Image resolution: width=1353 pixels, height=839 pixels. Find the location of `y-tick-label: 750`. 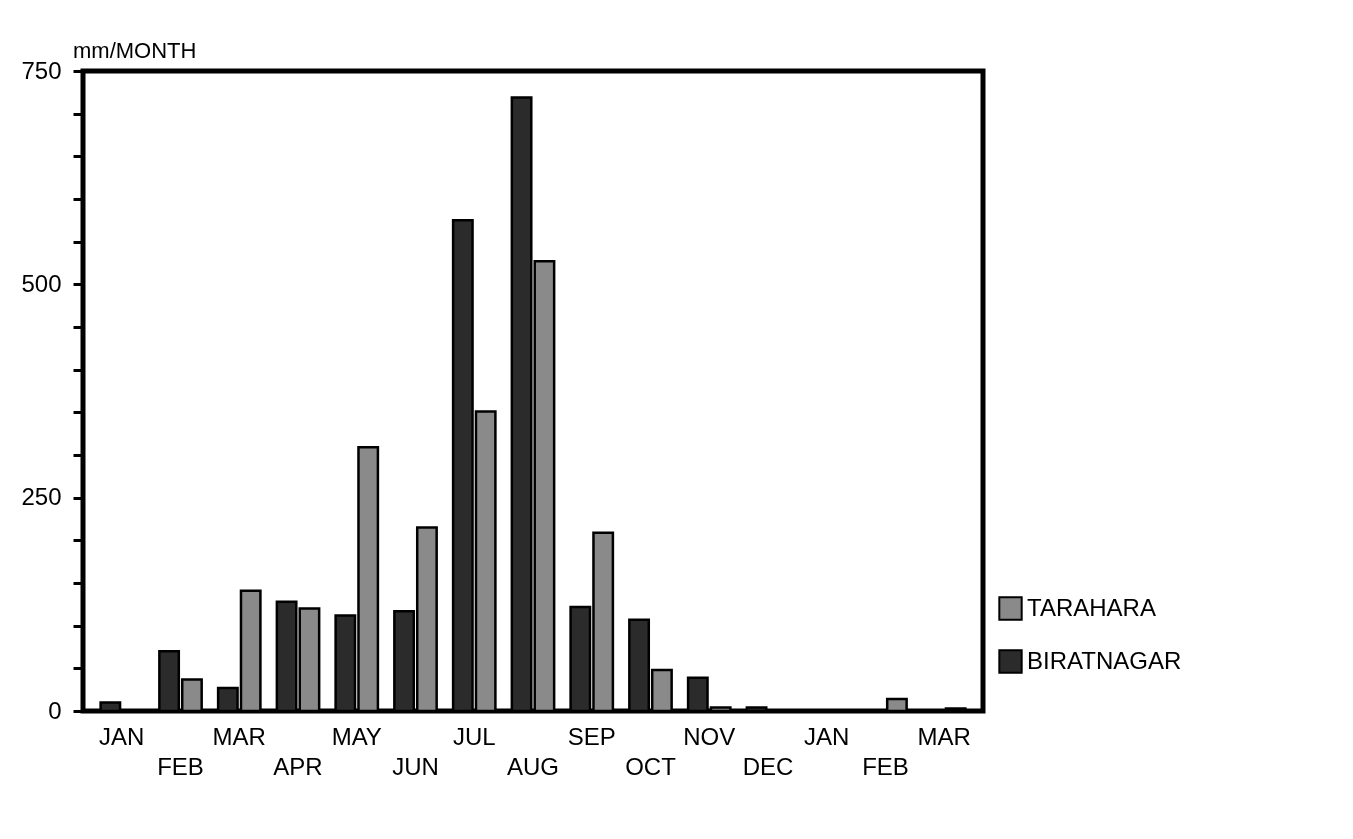

y-tick-label: 750 is located at coordinates (41, 70).